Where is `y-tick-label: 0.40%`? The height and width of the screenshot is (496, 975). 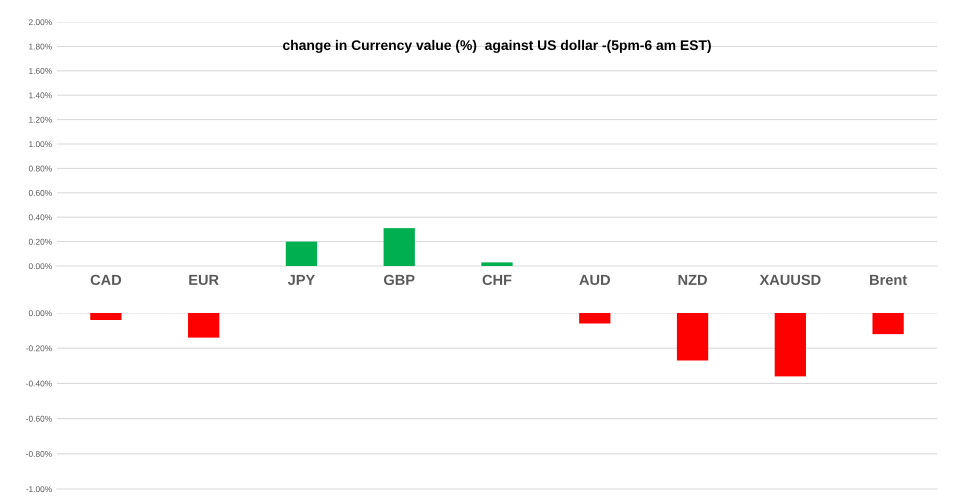 y-tick-label: 0.40% is located at coordinates (40, 217).